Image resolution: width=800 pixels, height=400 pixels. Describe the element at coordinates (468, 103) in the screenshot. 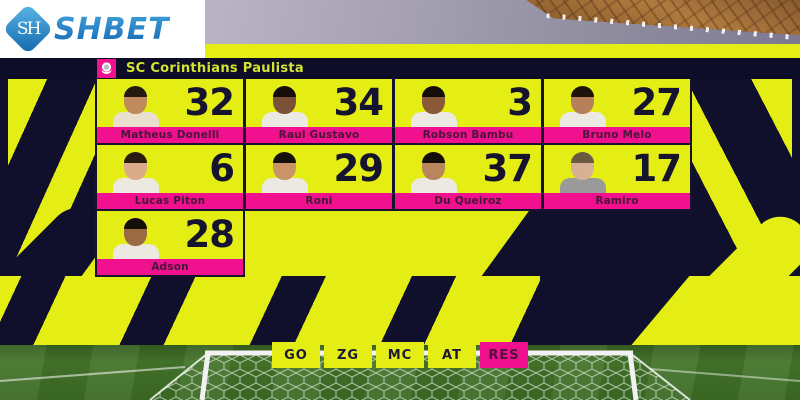

I see `player-photo: 3` at that location.